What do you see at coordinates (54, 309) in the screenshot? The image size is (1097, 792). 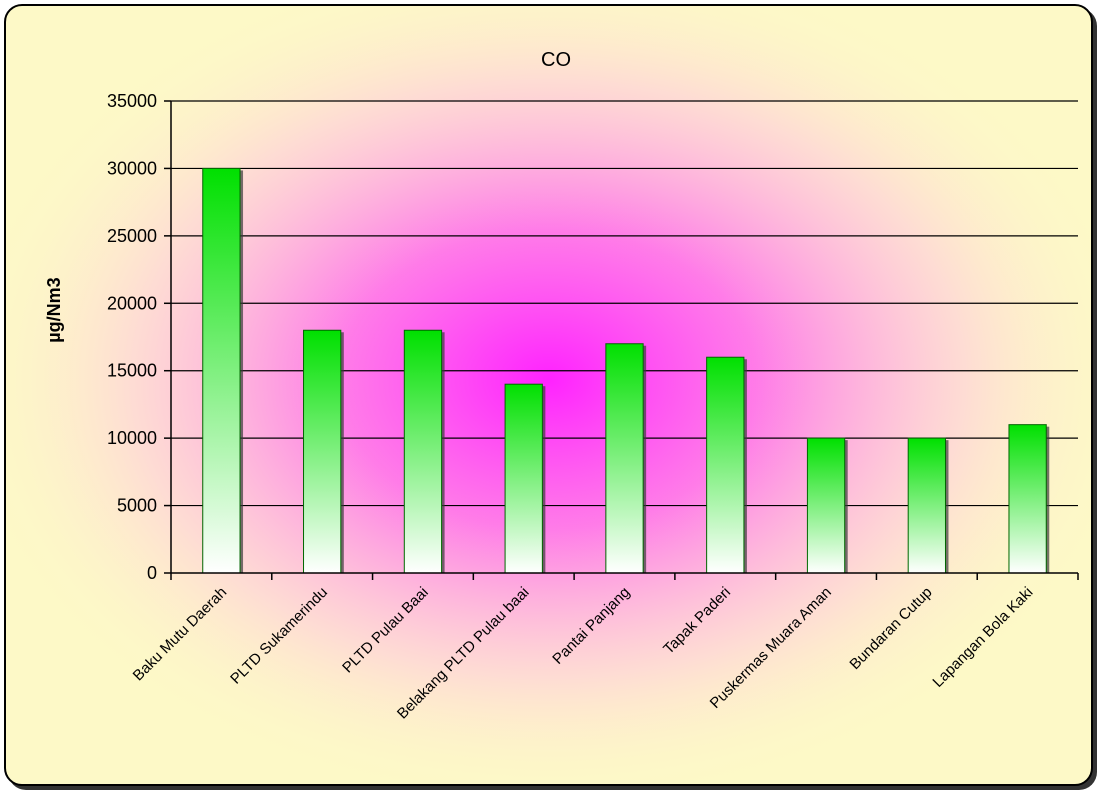 I see `y-axis-label: µg/Nm3` at bounding box center [54, 309].